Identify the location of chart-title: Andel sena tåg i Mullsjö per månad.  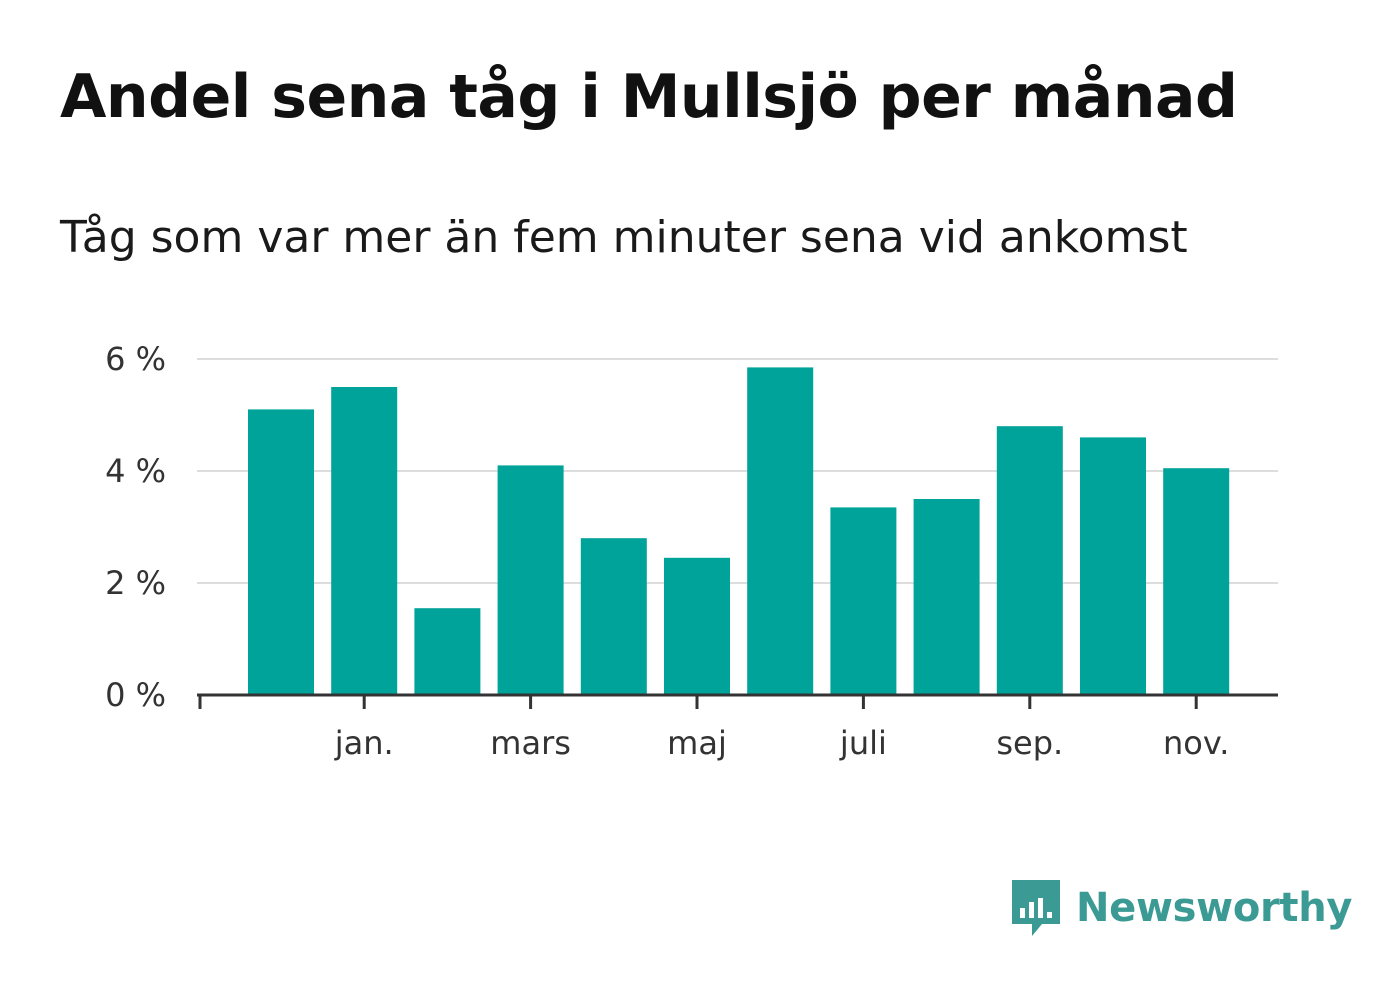
(649, 97).